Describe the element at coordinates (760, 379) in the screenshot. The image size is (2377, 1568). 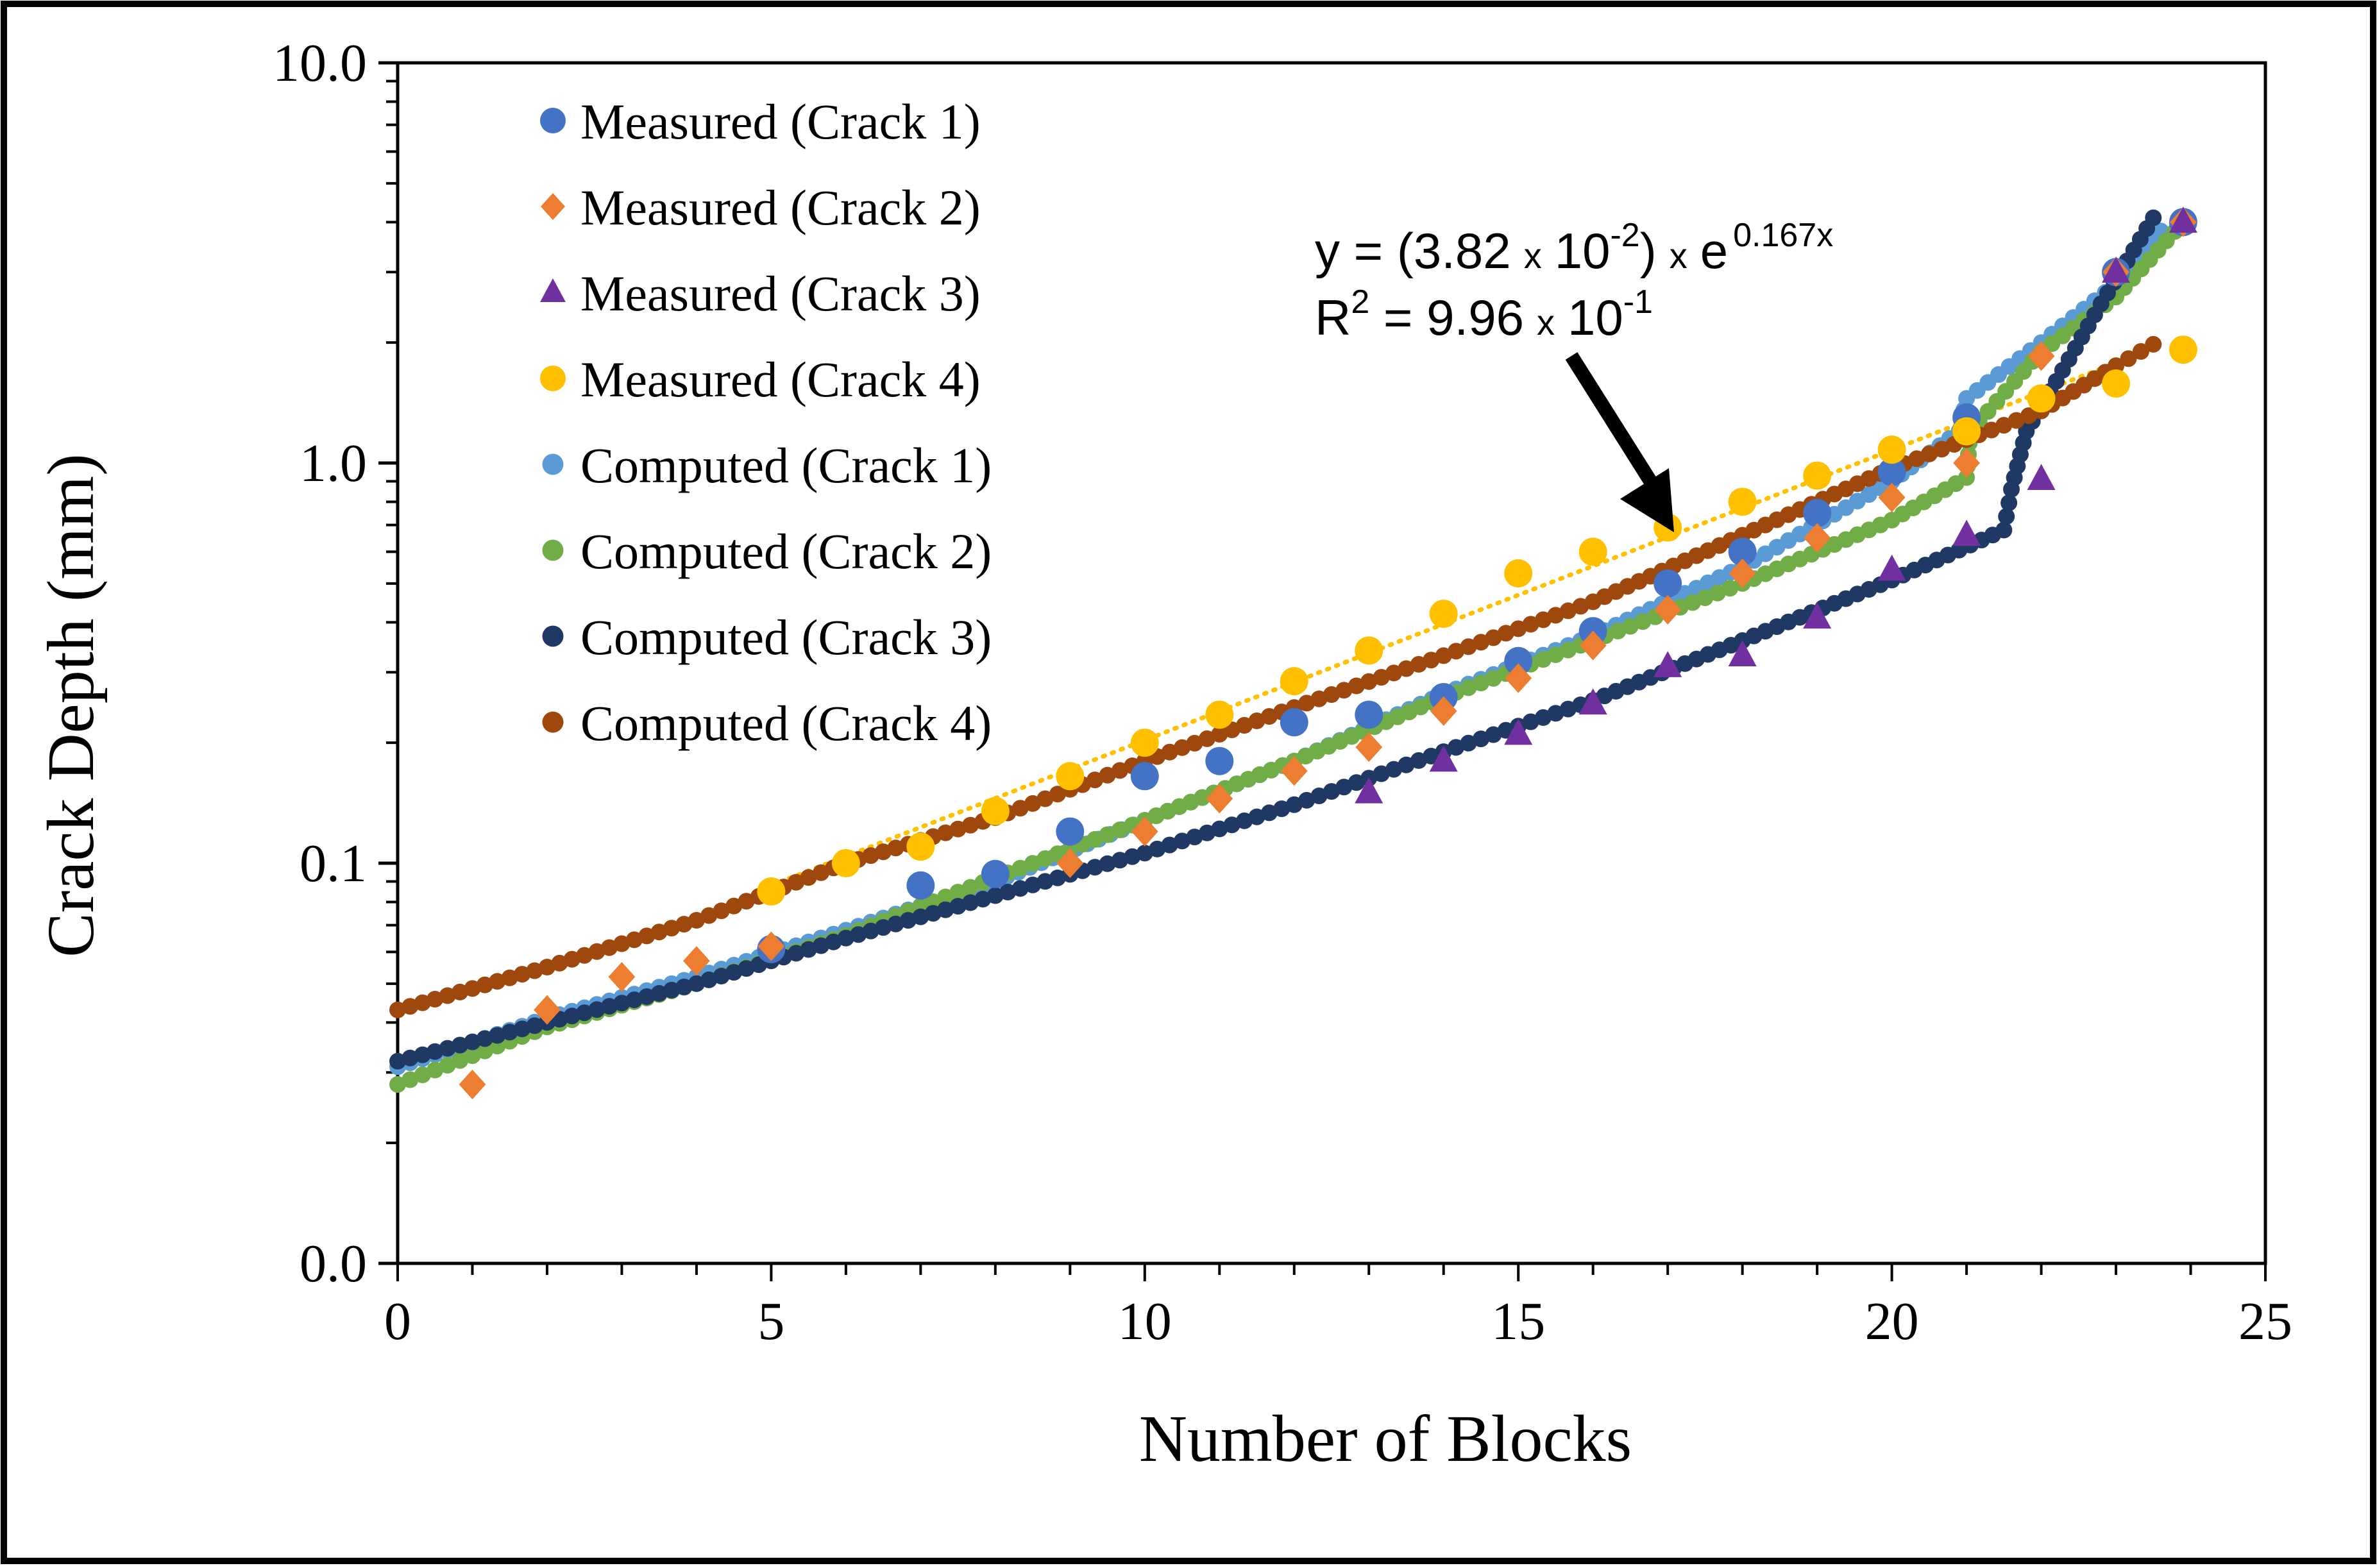
I see `legend-entry: Measured (Crack 4)` at that location.